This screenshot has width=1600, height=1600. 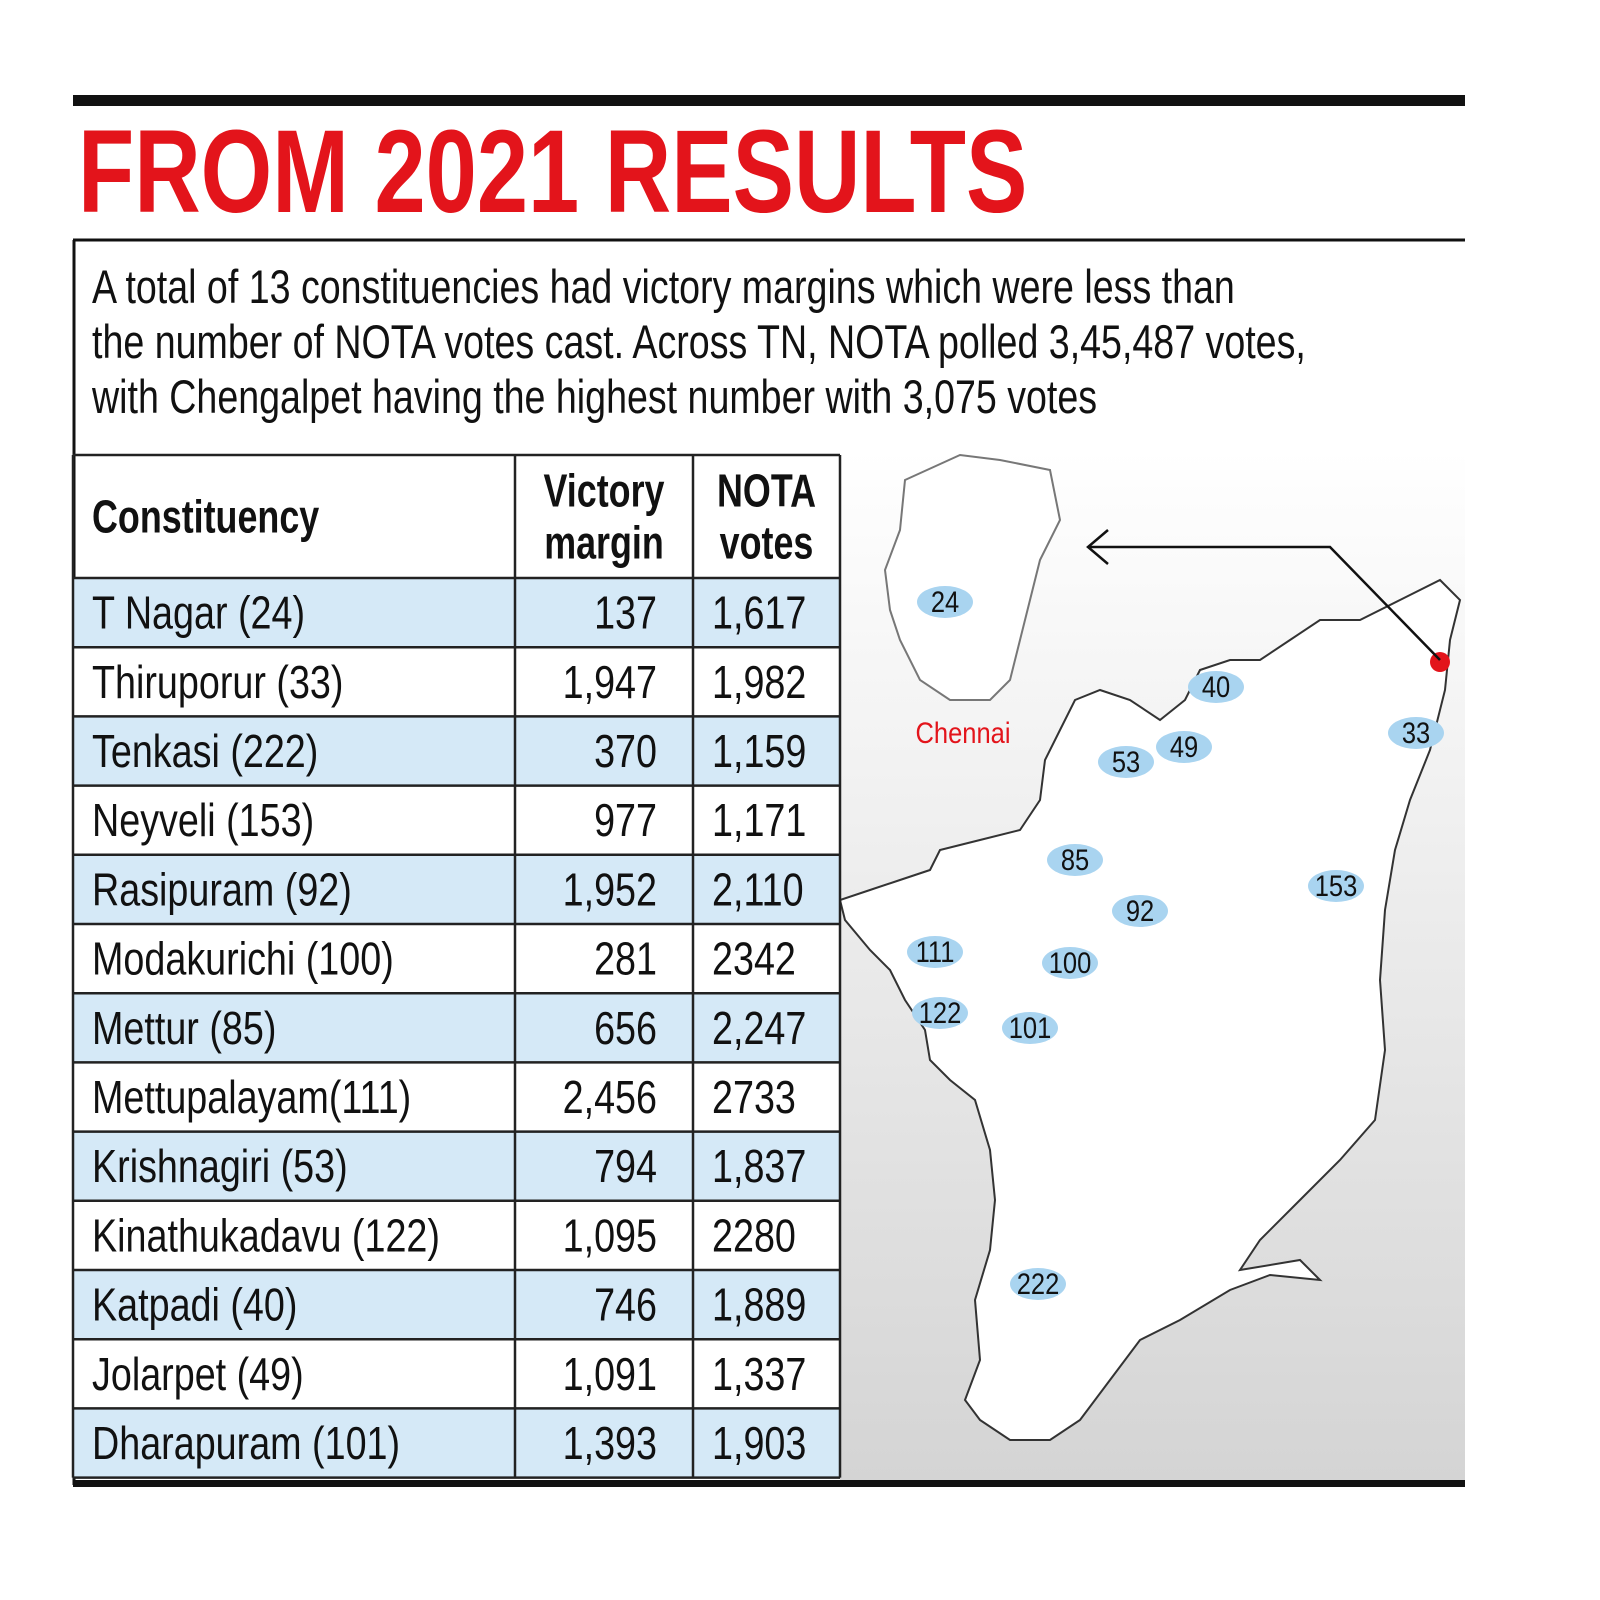 What do you see at coordinates (604, 542) in the screenshot?
I see `column-header: margin` at bounding box center [604, 542].